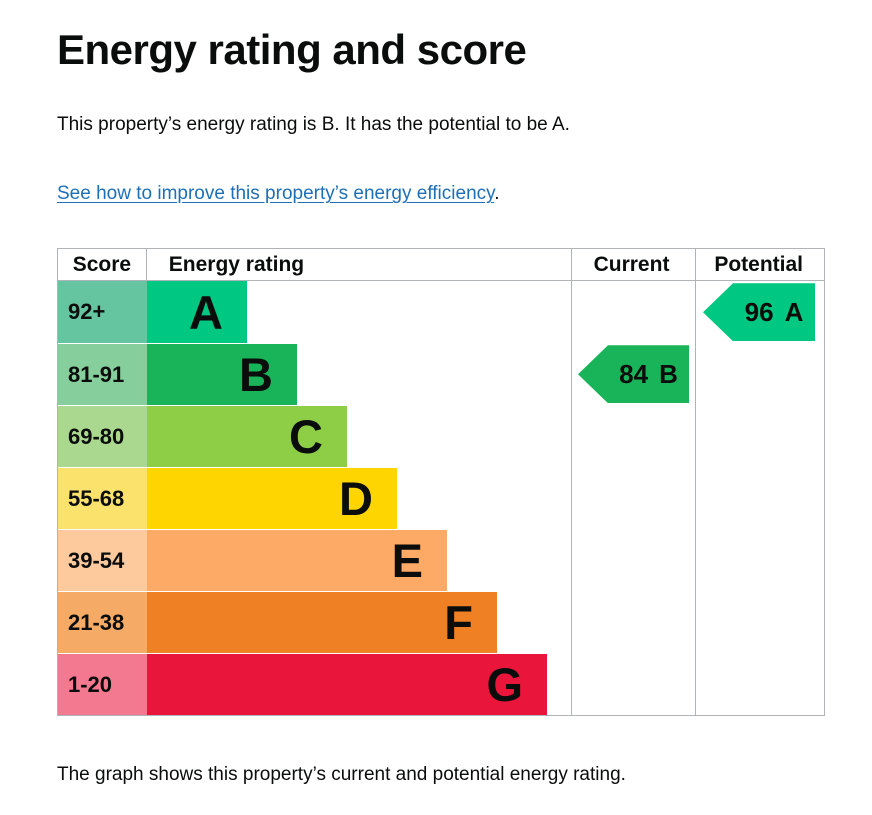  Describe the element at coordinates (497, 194) in the screenshot. I see `link-suffix: .` at that location.